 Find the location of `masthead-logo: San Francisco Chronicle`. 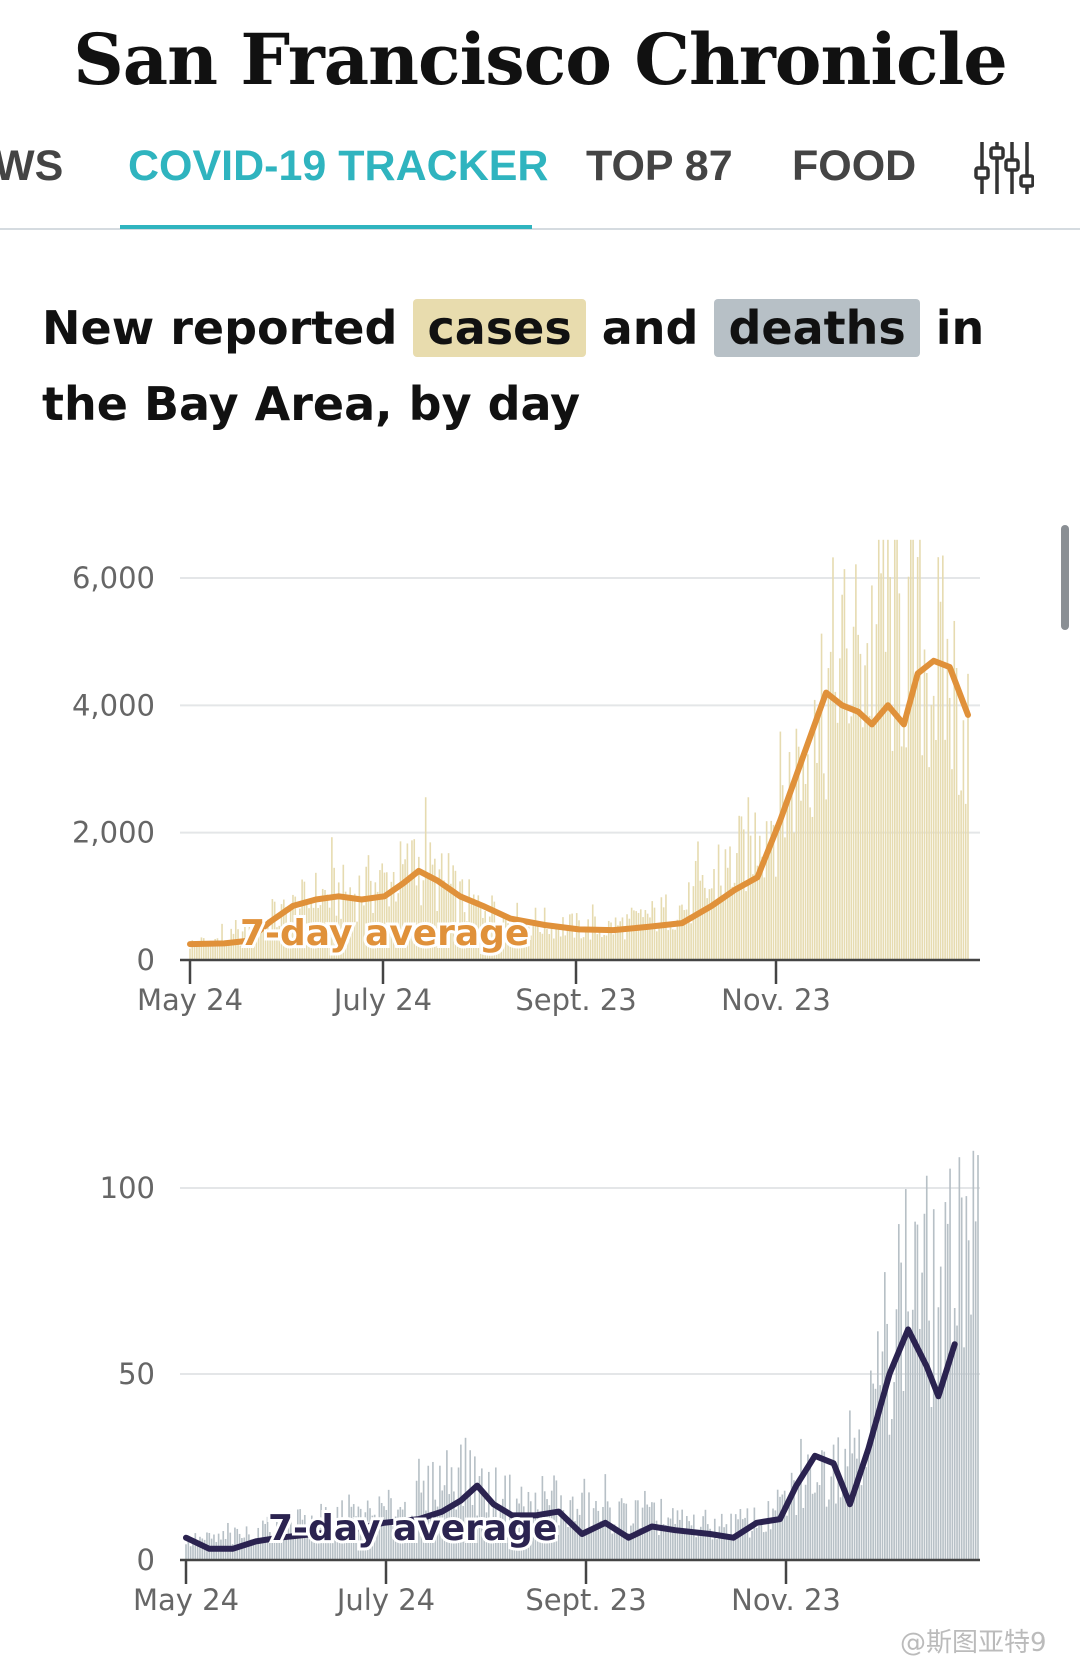

masthead-logo: San Francisco Chronicle is located at coordinates (540, 59).